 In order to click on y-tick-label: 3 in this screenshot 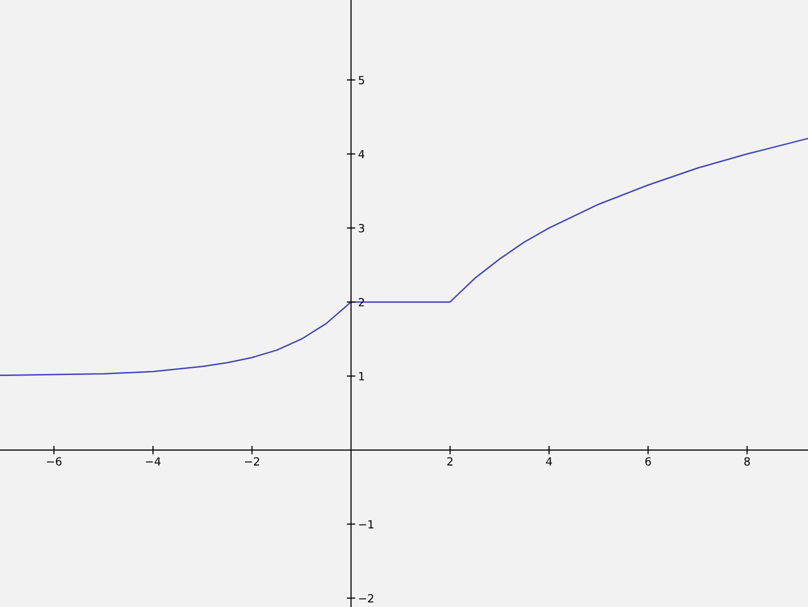, I will do `click(361, 228)`.